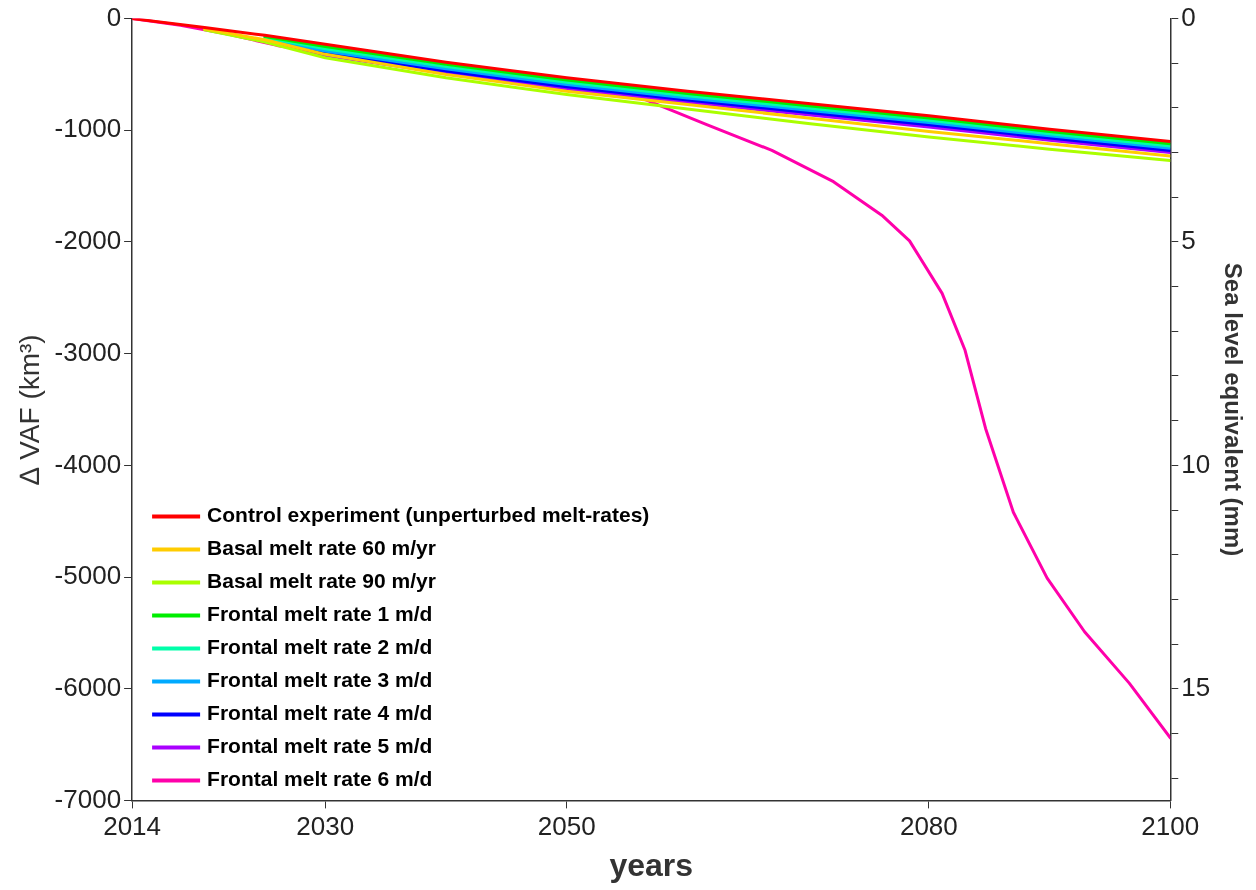  I want to click on legend-label: Control experiment (unperturbed melt-rates), so click(428, 515).